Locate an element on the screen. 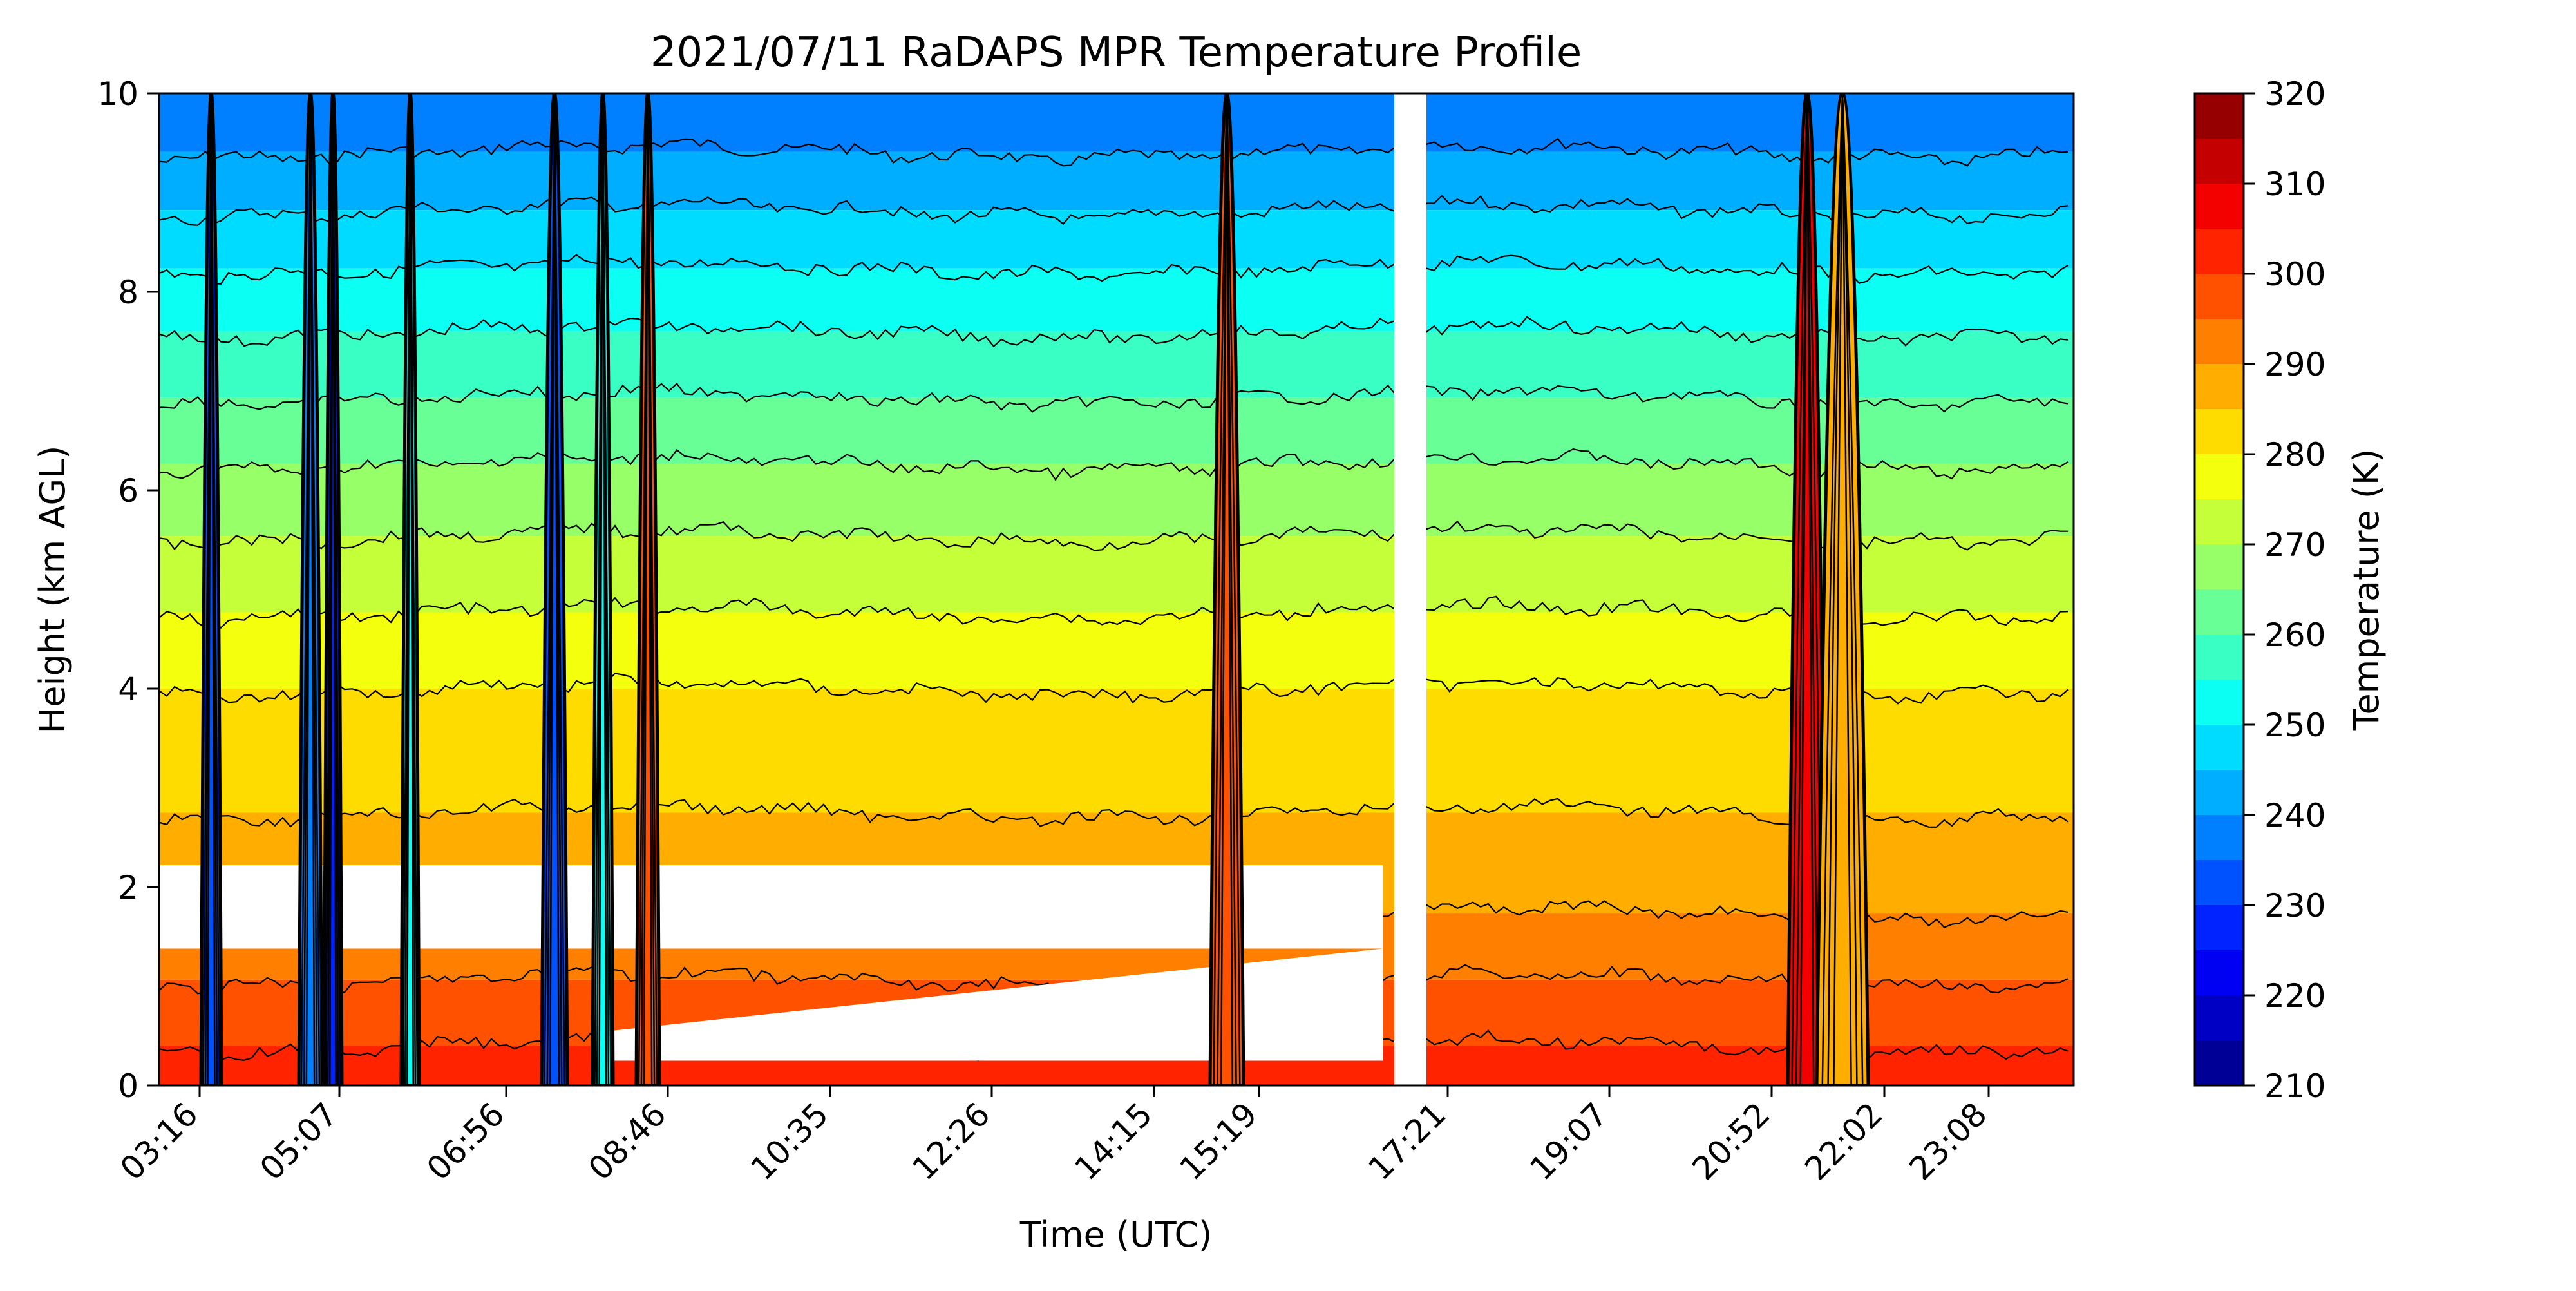 The width and height of the screenshot is (2576, 1291). y-tick-label: 6 is located at coordinates (128, 491).